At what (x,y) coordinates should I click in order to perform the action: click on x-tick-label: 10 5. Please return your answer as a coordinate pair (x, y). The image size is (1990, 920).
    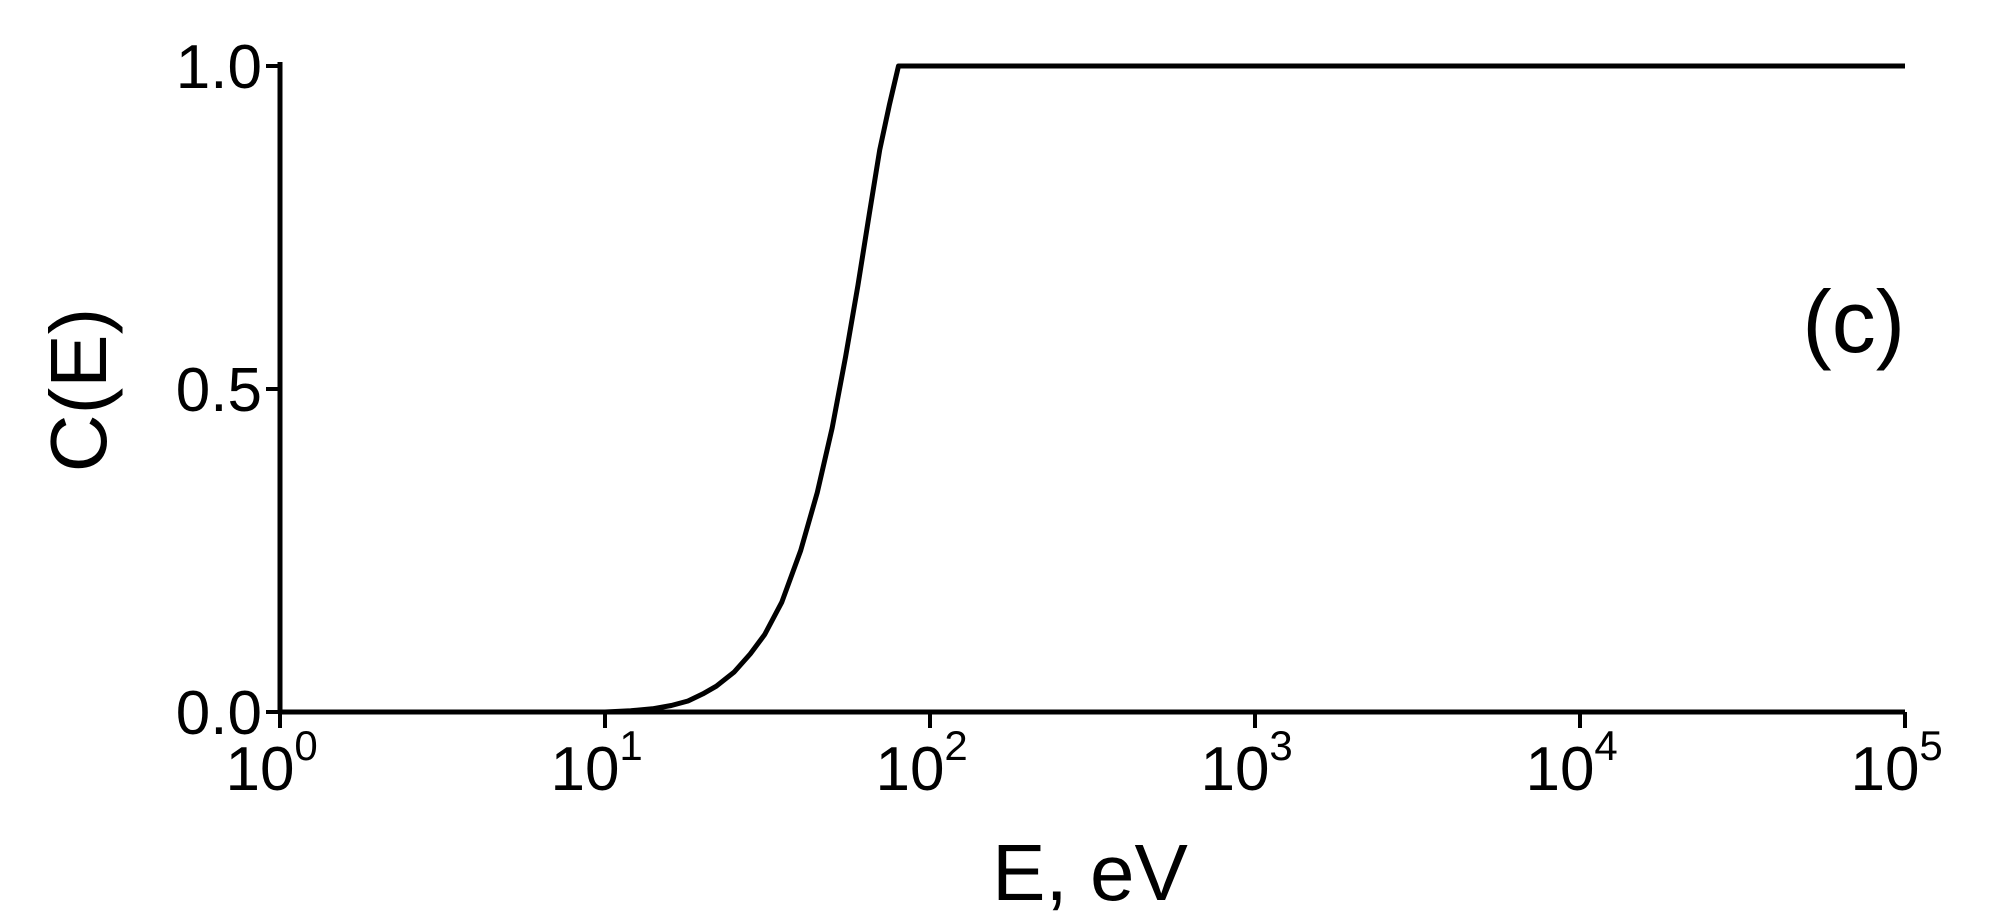
    Looking at the image, I should click on (1897, 763).